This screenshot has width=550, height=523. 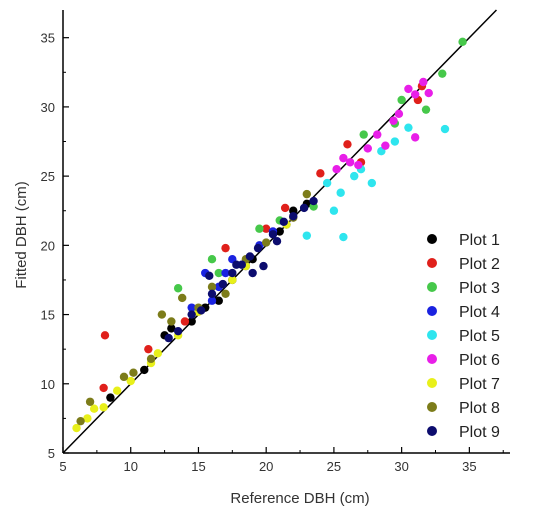 What do you see at coordinates (334, 466) in the screenshot?
I see `x-tick-label: 25` at bounding box center [334, 466].